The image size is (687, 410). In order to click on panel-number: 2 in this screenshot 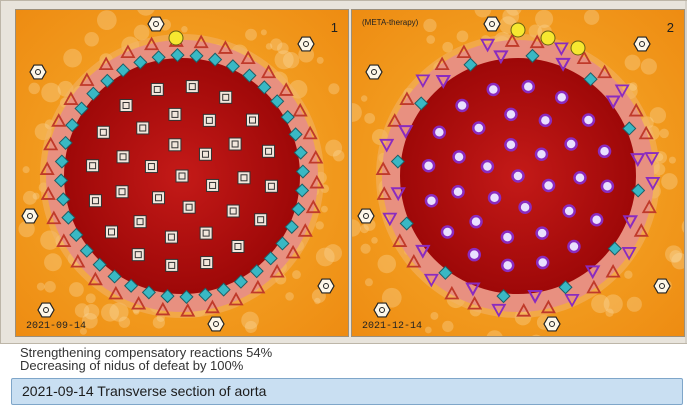, I will do `click(670, 27)`.